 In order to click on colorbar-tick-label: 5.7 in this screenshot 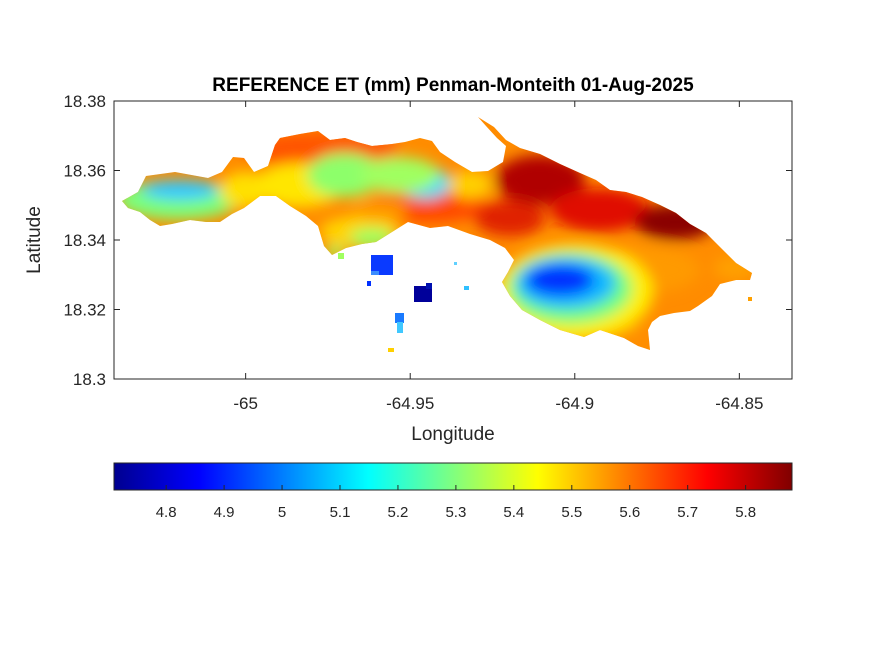, I will do `click(687, 512)`.